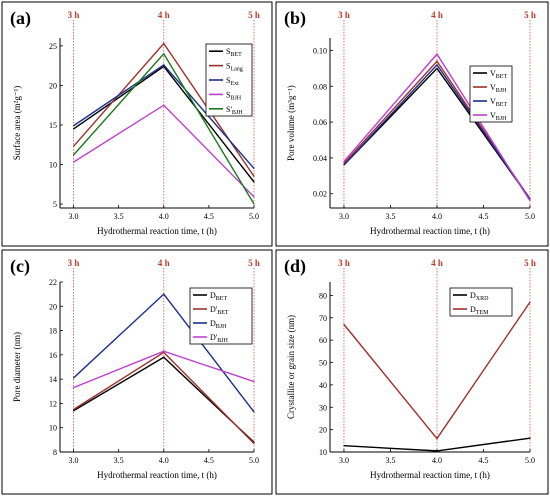 The height and width of the screenshot is (496, 550). What do you see at coordinates (119, 216) in the screenshot?
I see `x-tick-label: 3.5` at bounding box center [119, 216].